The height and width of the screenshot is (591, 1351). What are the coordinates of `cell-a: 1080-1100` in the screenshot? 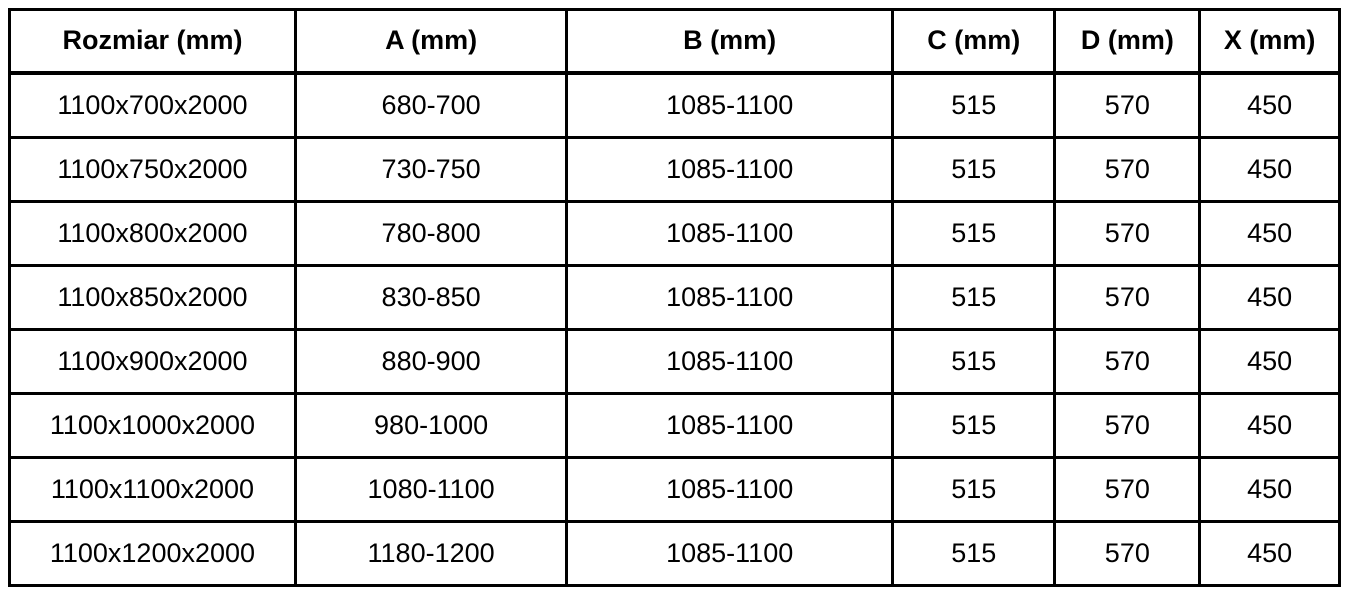 It's located at (431, 490).